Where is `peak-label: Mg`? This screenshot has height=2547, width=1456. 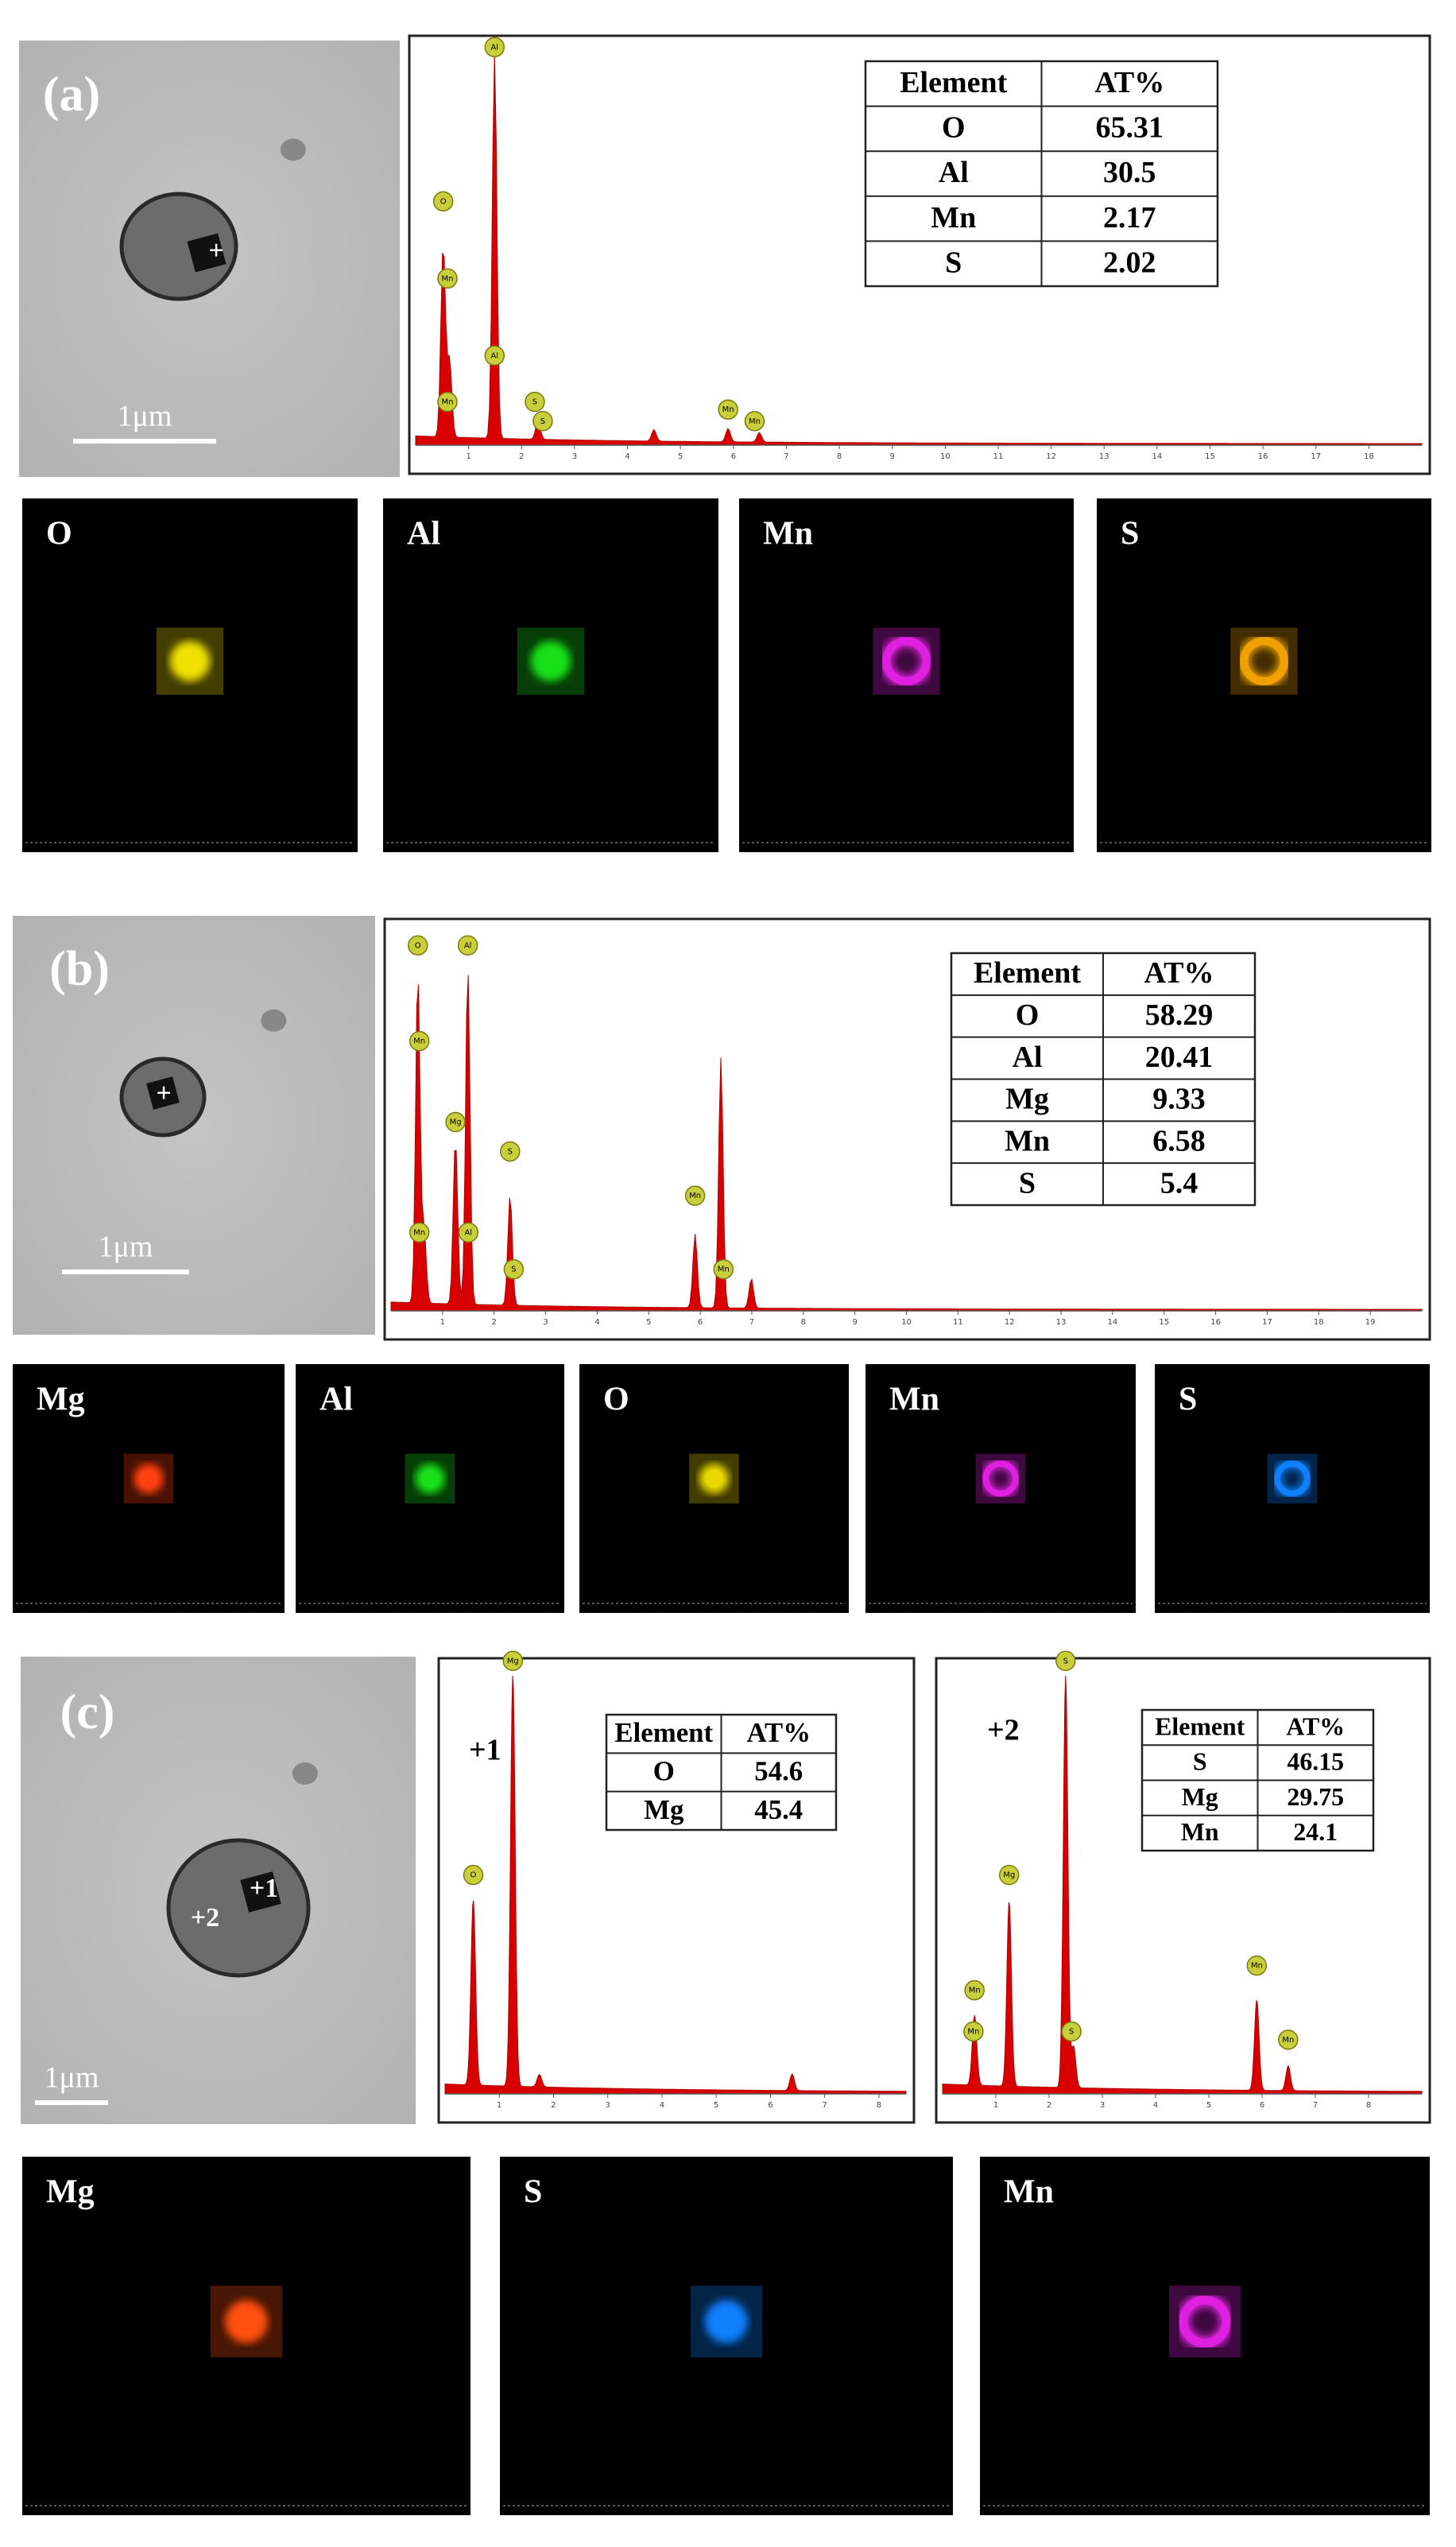 peak-label: Mg is located at coordinates (1009, 1875).